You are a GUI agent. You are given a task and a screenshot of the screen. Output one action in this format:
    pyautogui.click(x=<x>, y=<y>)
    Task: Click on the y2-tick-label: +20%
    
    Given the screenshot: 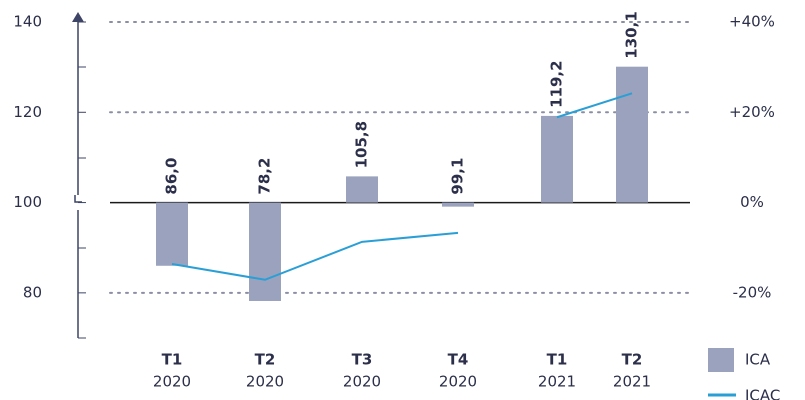 What is the action you would take?
    pyautogui.click(x=752, y=112)
    